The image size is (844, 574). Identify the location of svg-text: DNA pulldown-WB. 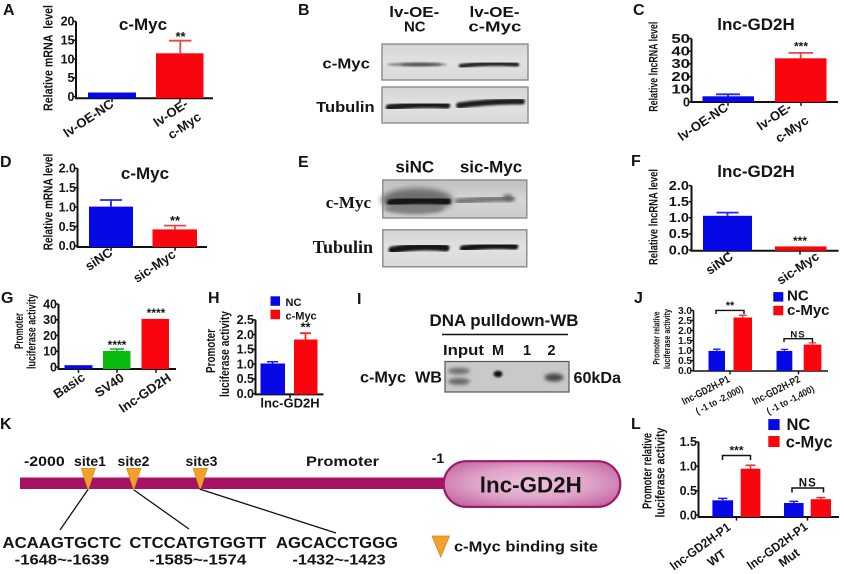
(504, 321).